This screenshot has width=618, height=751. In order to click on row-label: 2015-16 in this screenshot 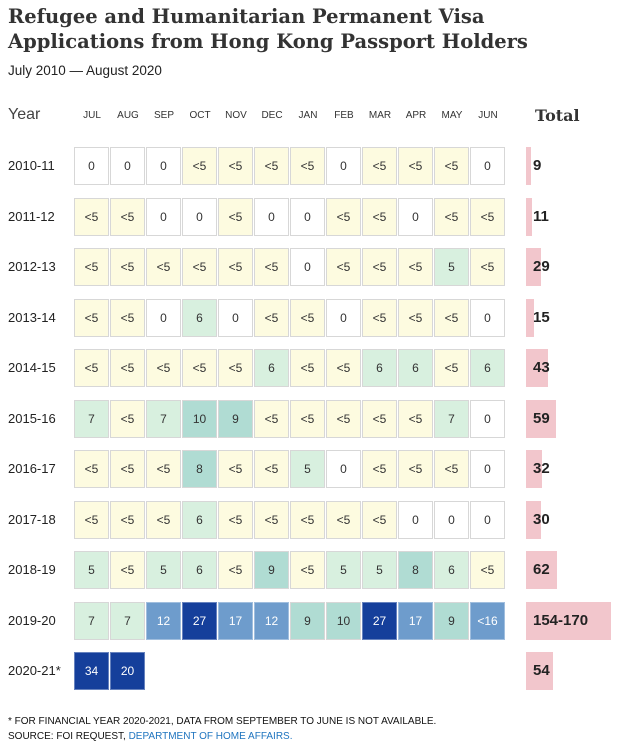, I will do `click(32, 418)`.